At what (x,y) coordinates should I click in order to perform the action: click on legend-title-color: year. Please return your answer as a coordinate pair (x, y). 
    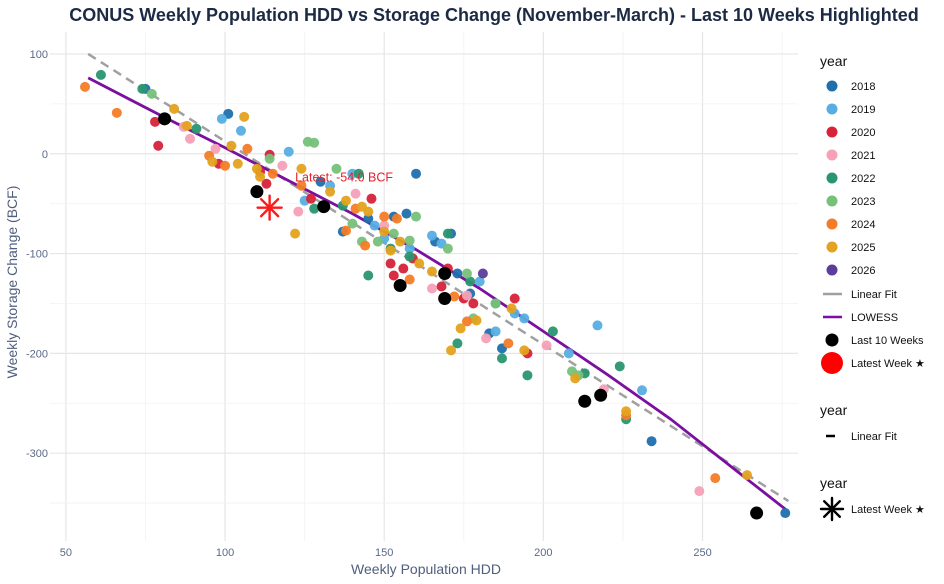
    Looking at the image, I should click on (834, 61).